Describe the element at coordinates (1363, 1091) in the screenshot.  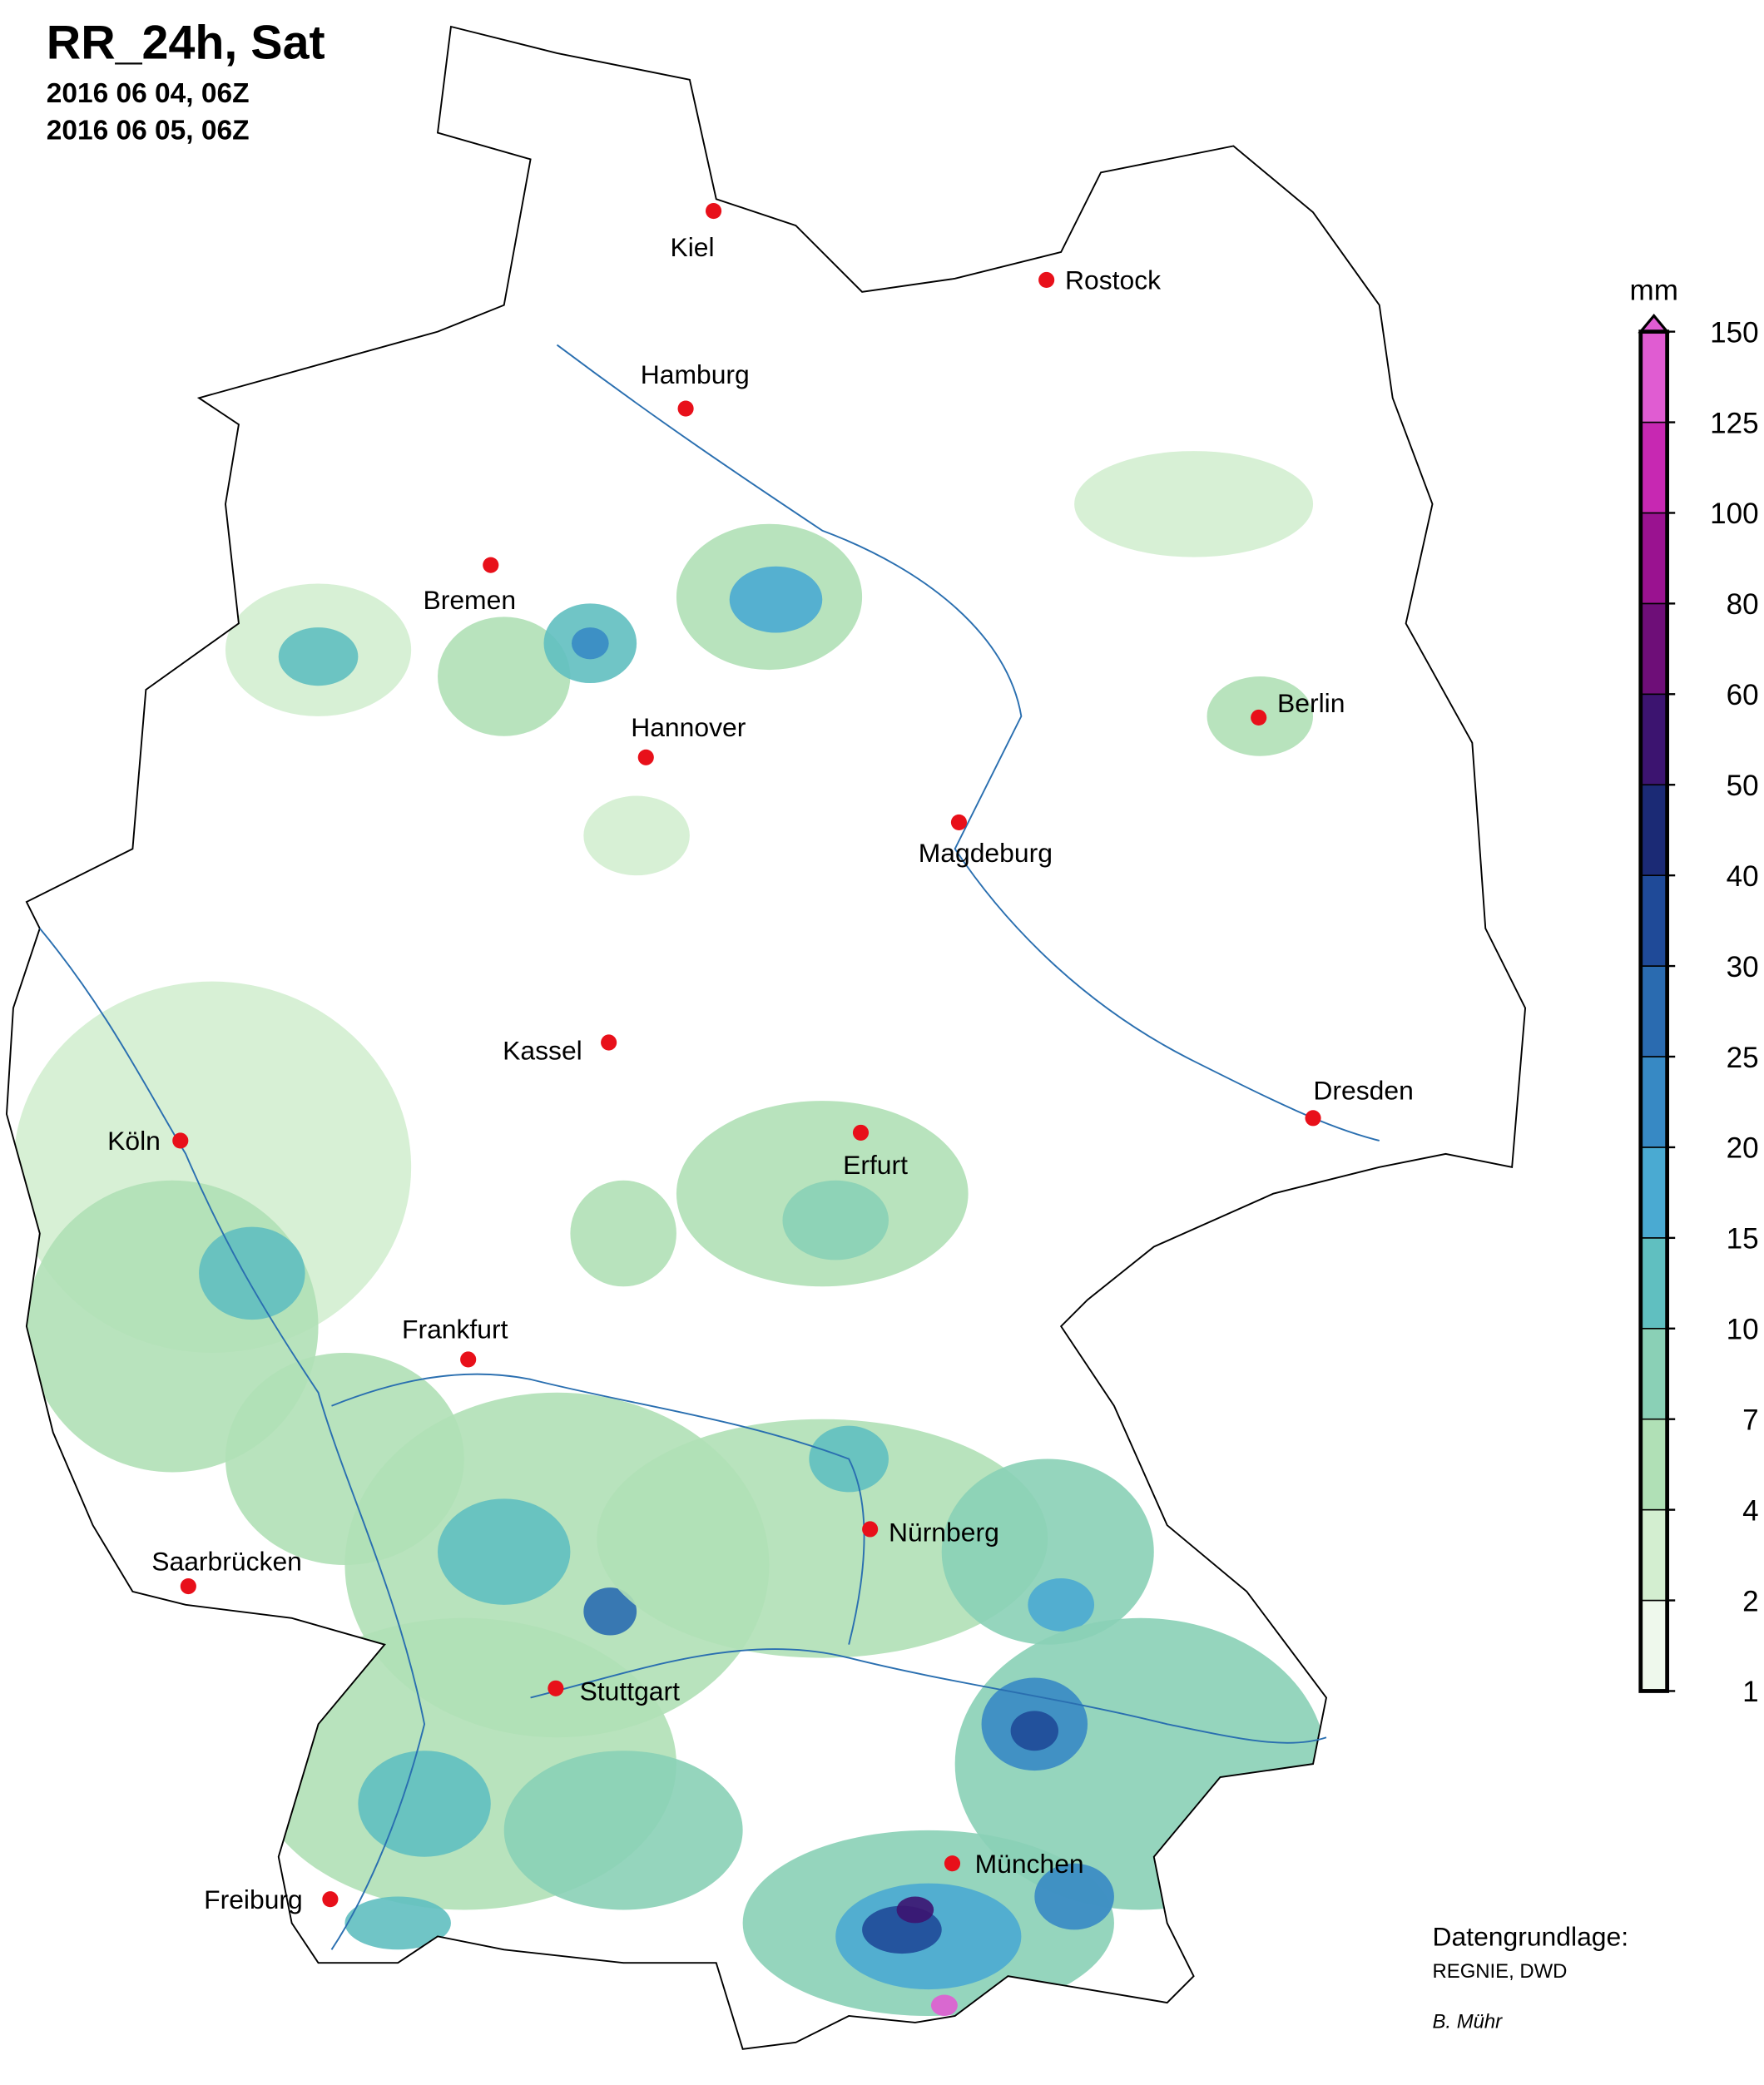
I see `city-label: Dresden` at that location.